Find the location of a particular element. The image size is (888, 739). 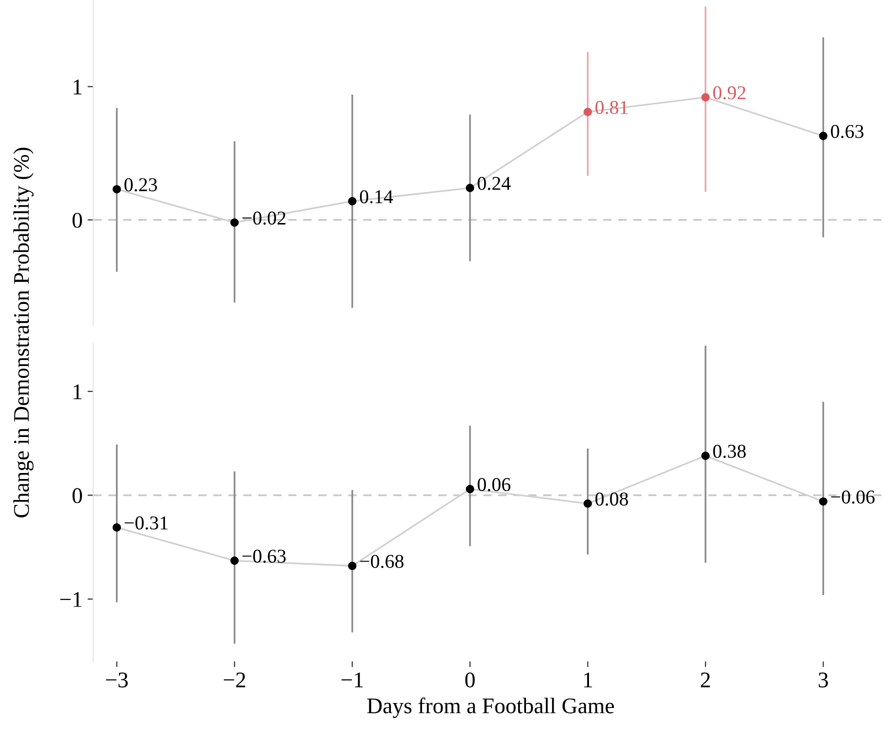

y-tick-label: −1 is located at coordinates (71, 599).